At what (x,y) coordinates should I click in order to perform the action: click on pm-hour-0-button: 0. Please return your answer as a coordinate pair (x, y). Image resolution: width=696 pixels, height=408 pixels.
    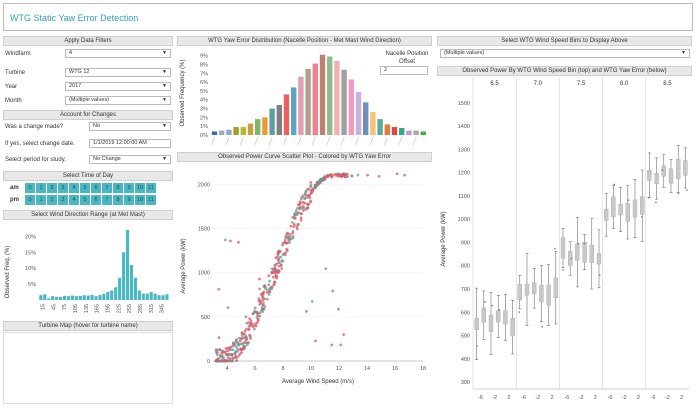
    Looking at the image, I should click on (30, 200).